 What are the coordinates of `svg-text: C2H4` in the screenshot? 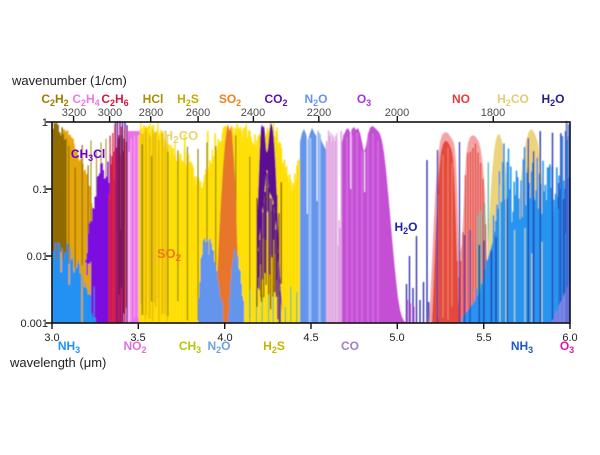 It's located at (85, 100).